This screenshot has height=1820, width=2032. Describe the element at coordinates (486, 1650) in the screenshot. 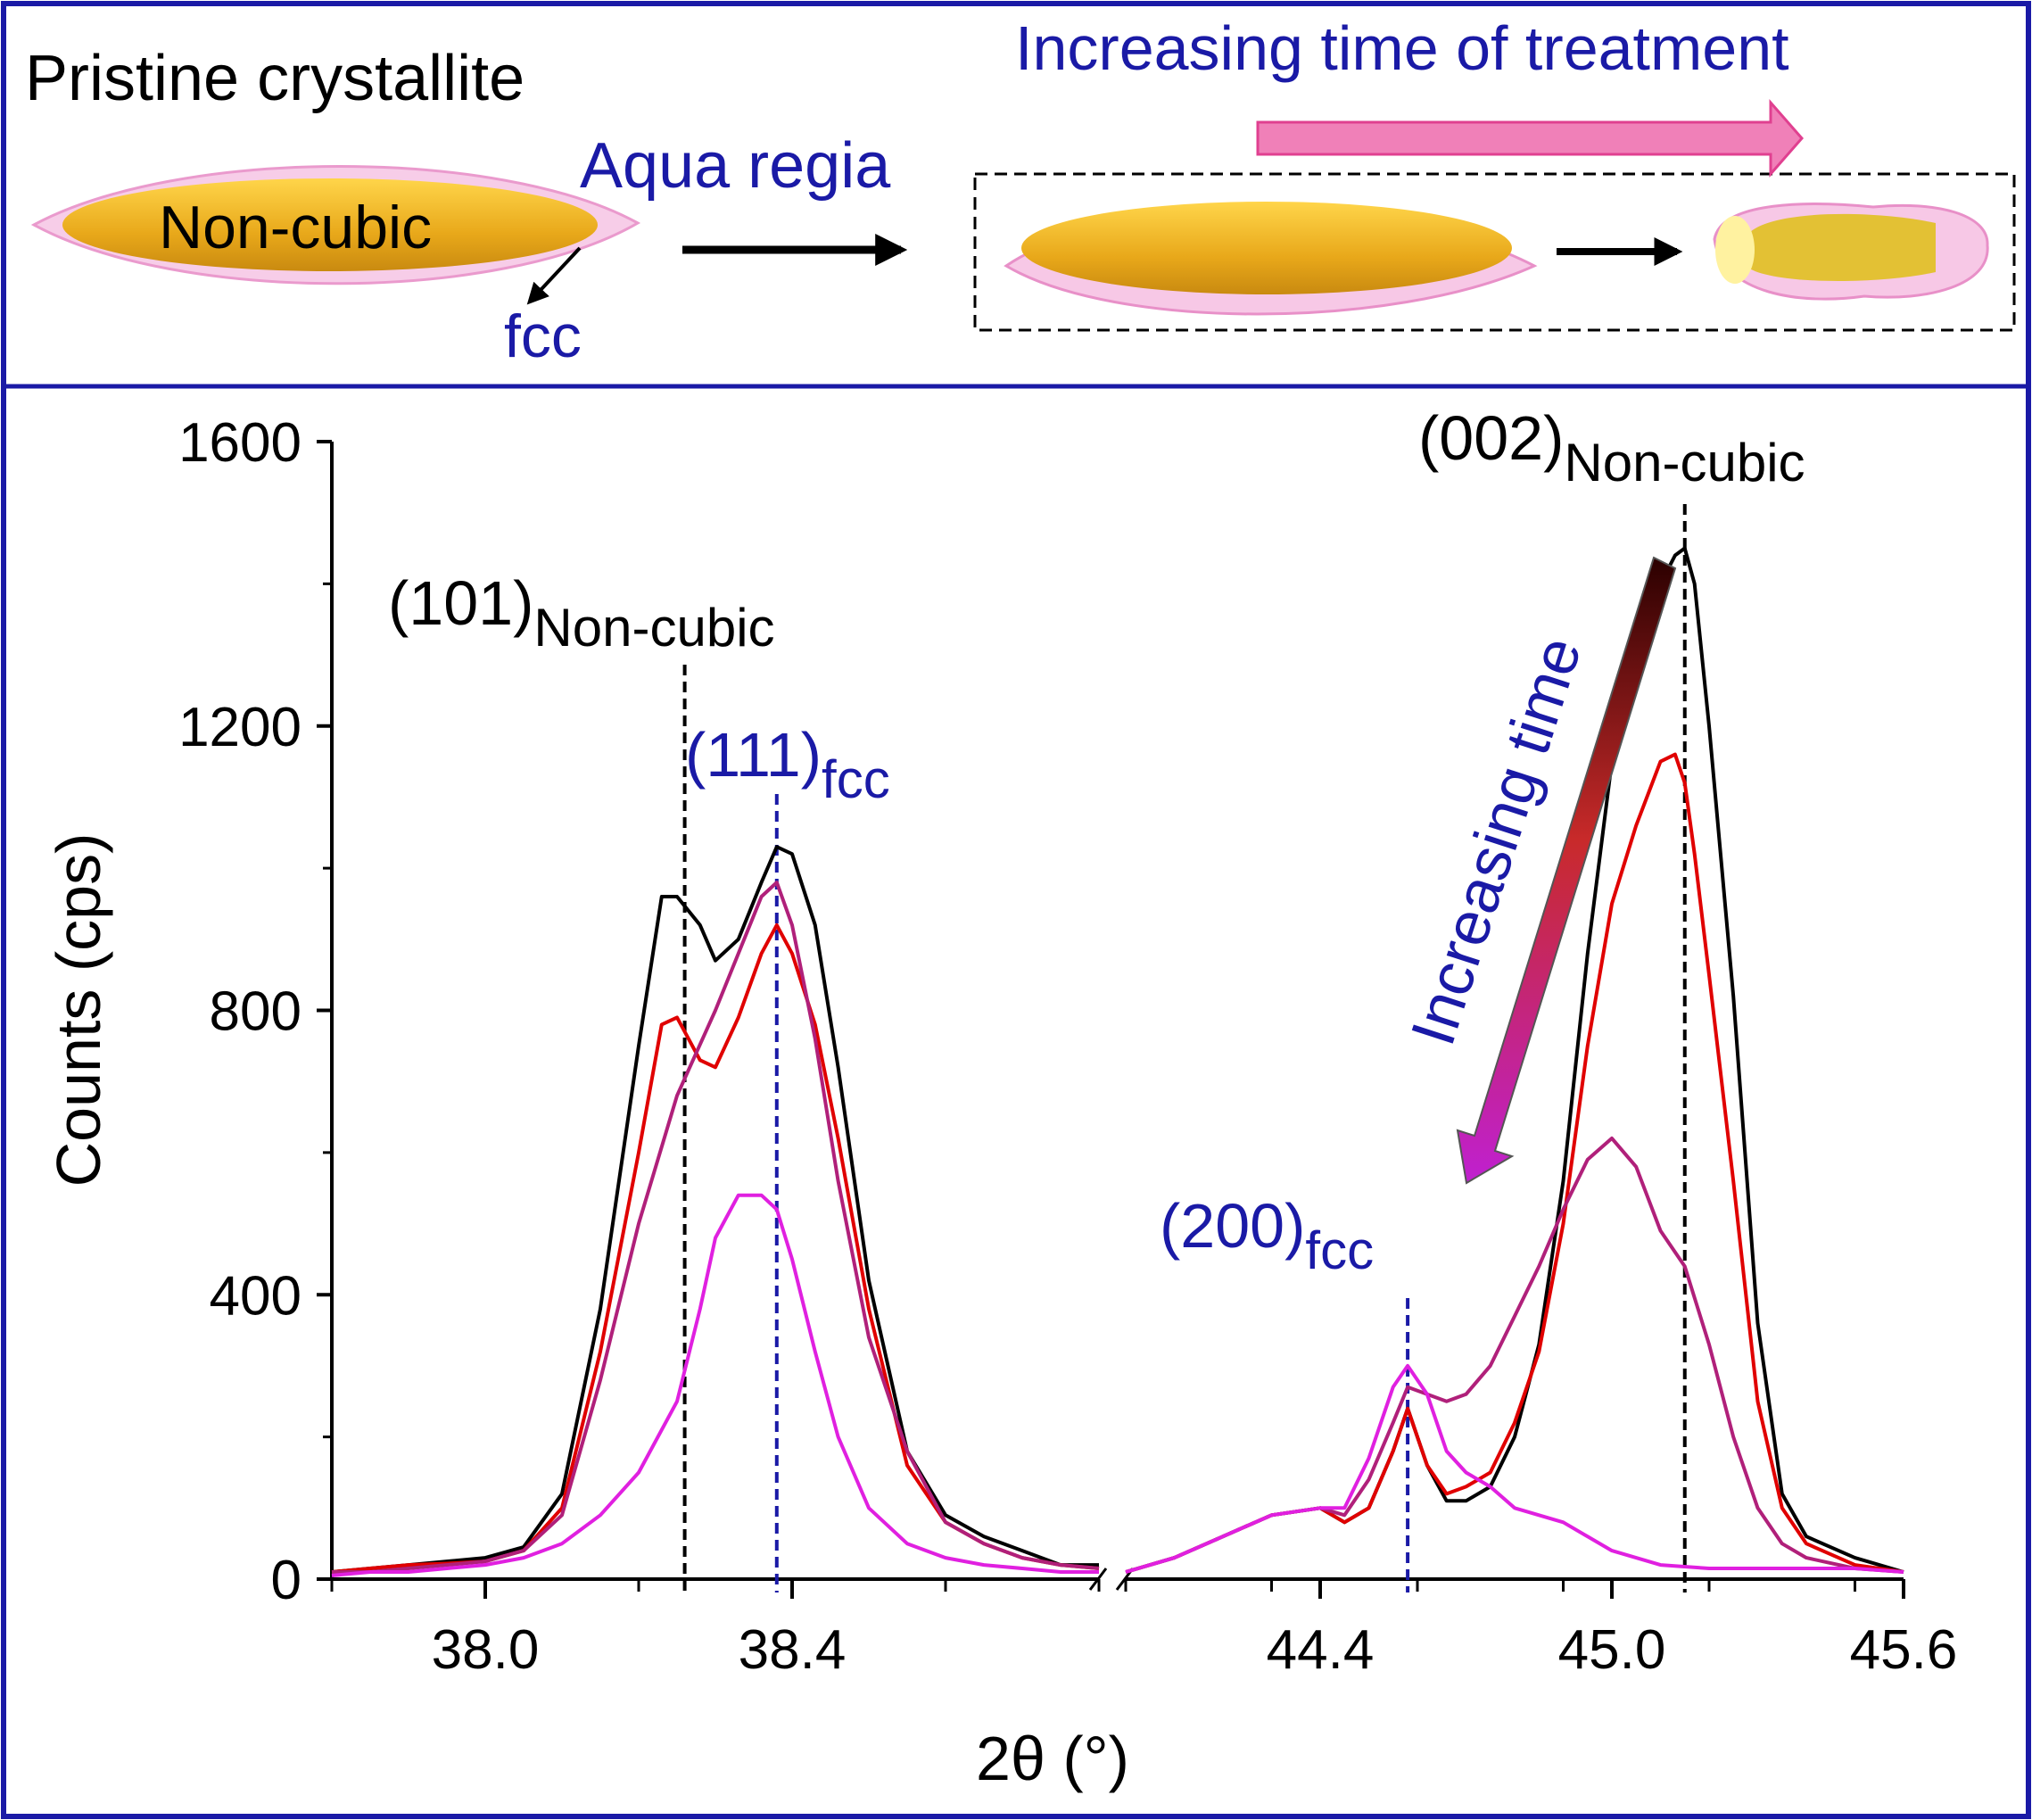

I see `x-tick-label: 38.0` at that location.